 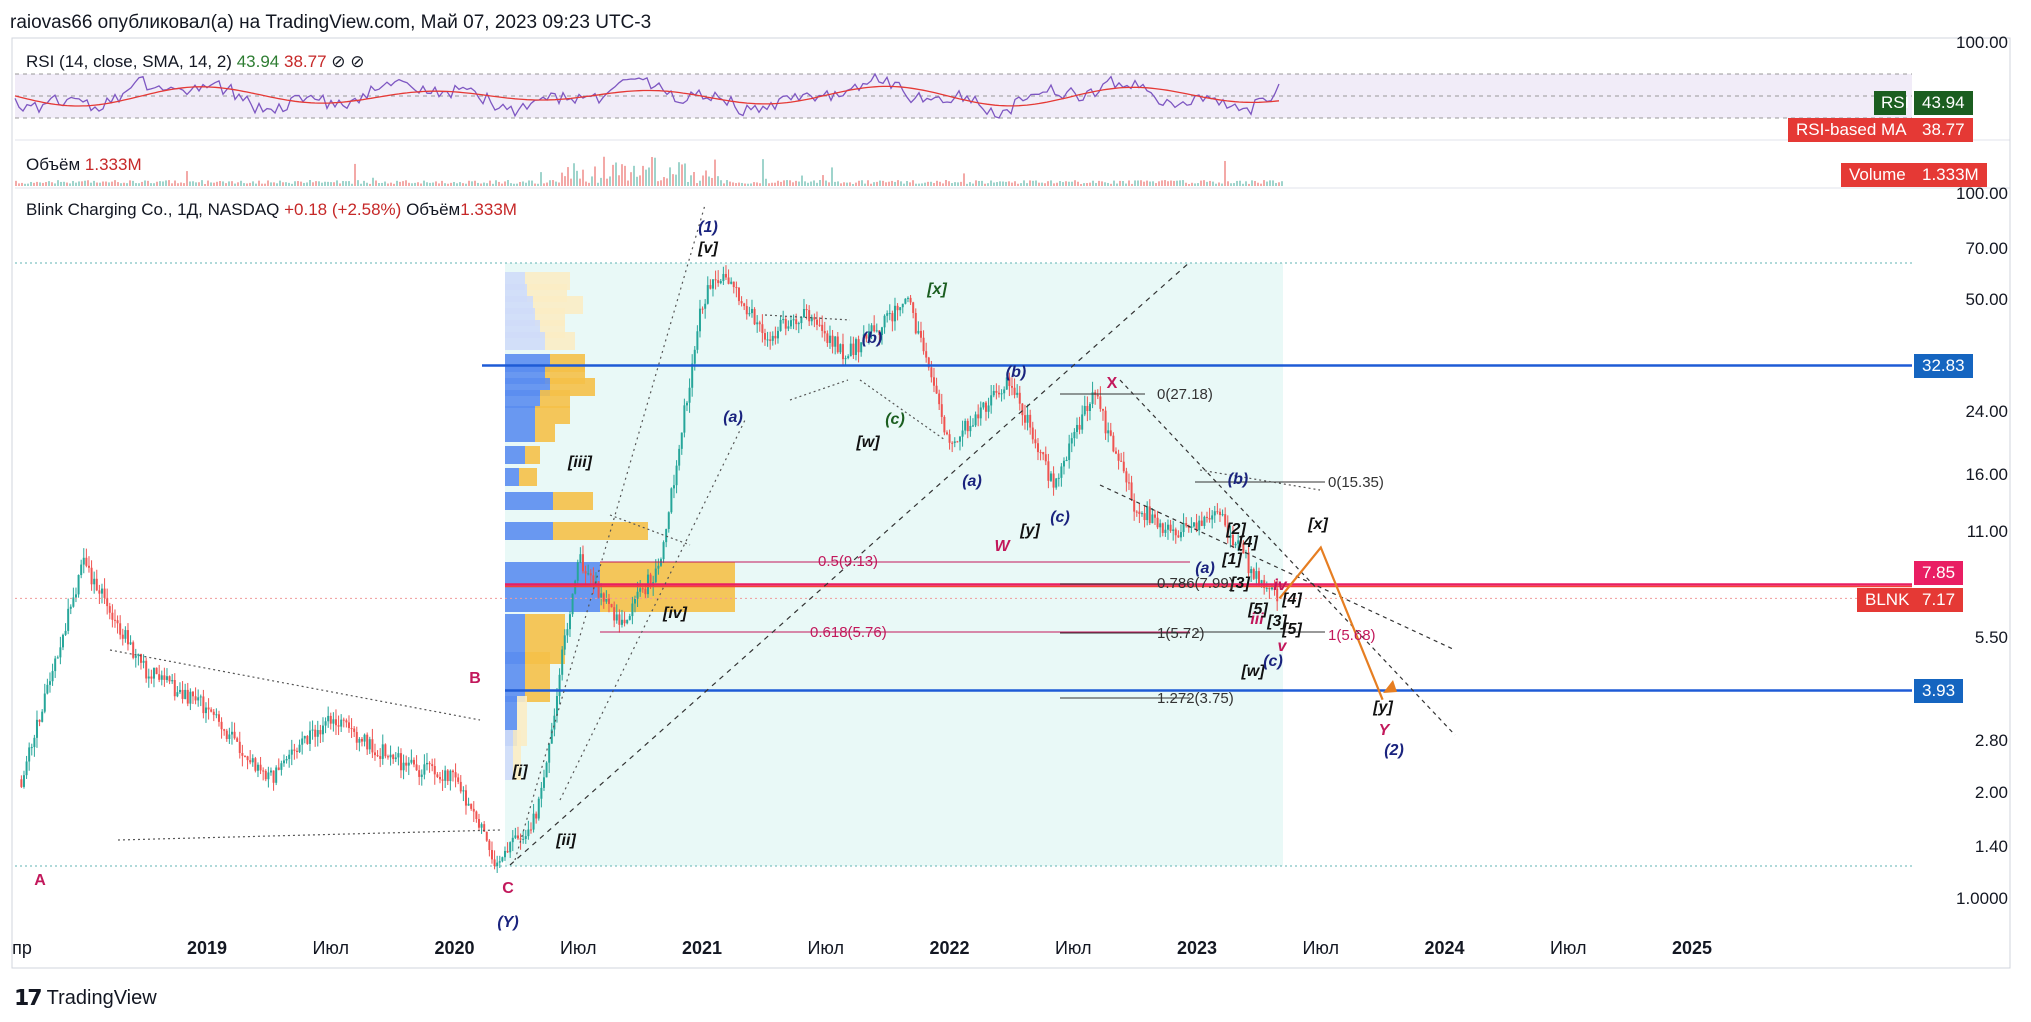 I want to click on wave-label: [i], so click(x=519, y=771).